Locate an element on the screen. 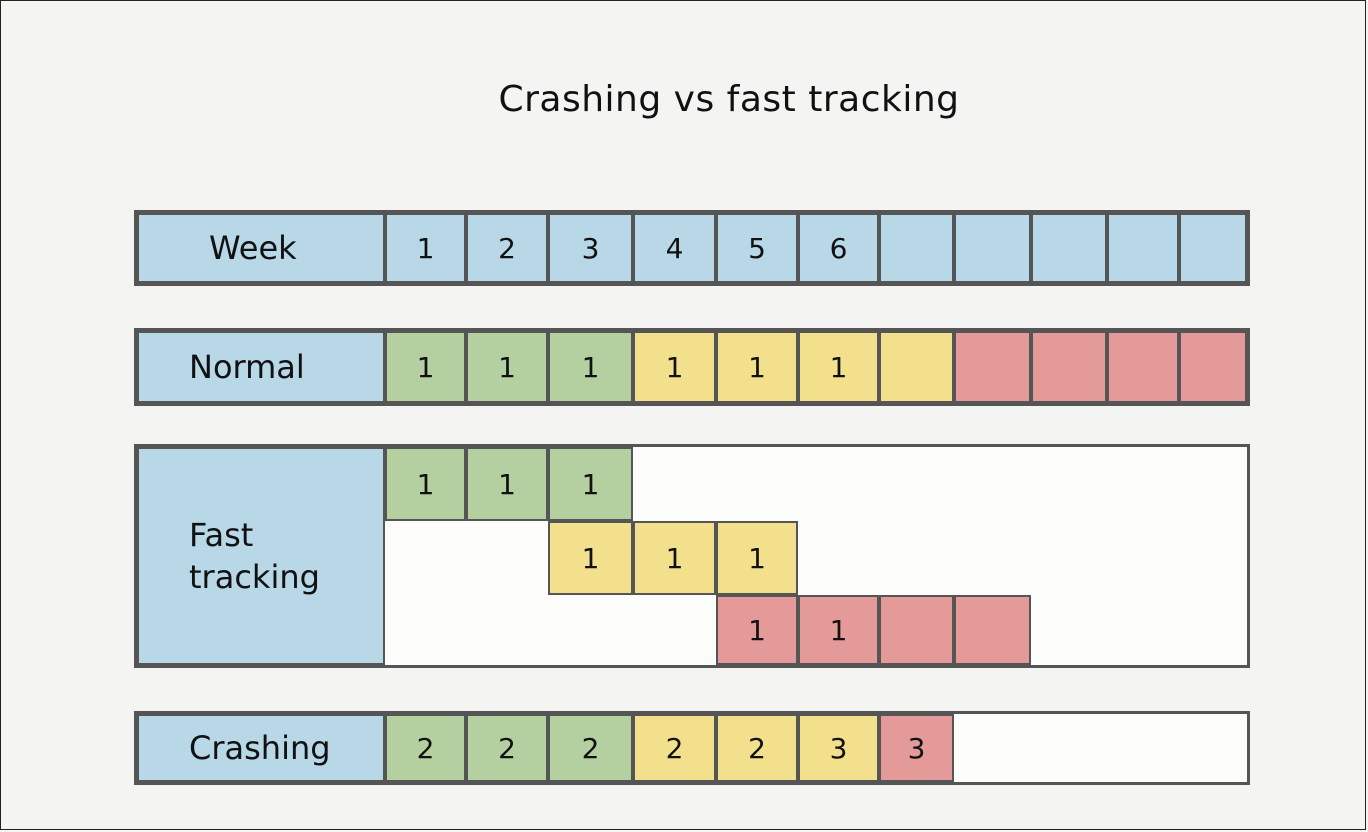  fast-tracking-label-line1: Fast is located at coordinates (221, 535).